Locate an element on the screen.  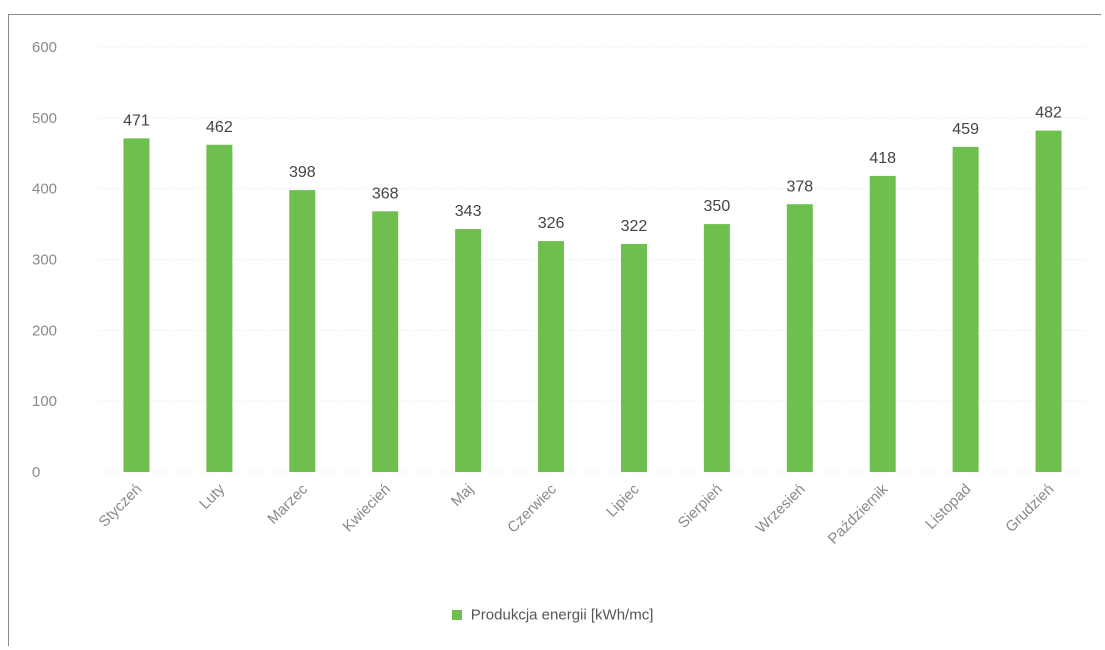
legend-label: Produkcja energii [kWh/mc] is located at coordinates (562, 615).